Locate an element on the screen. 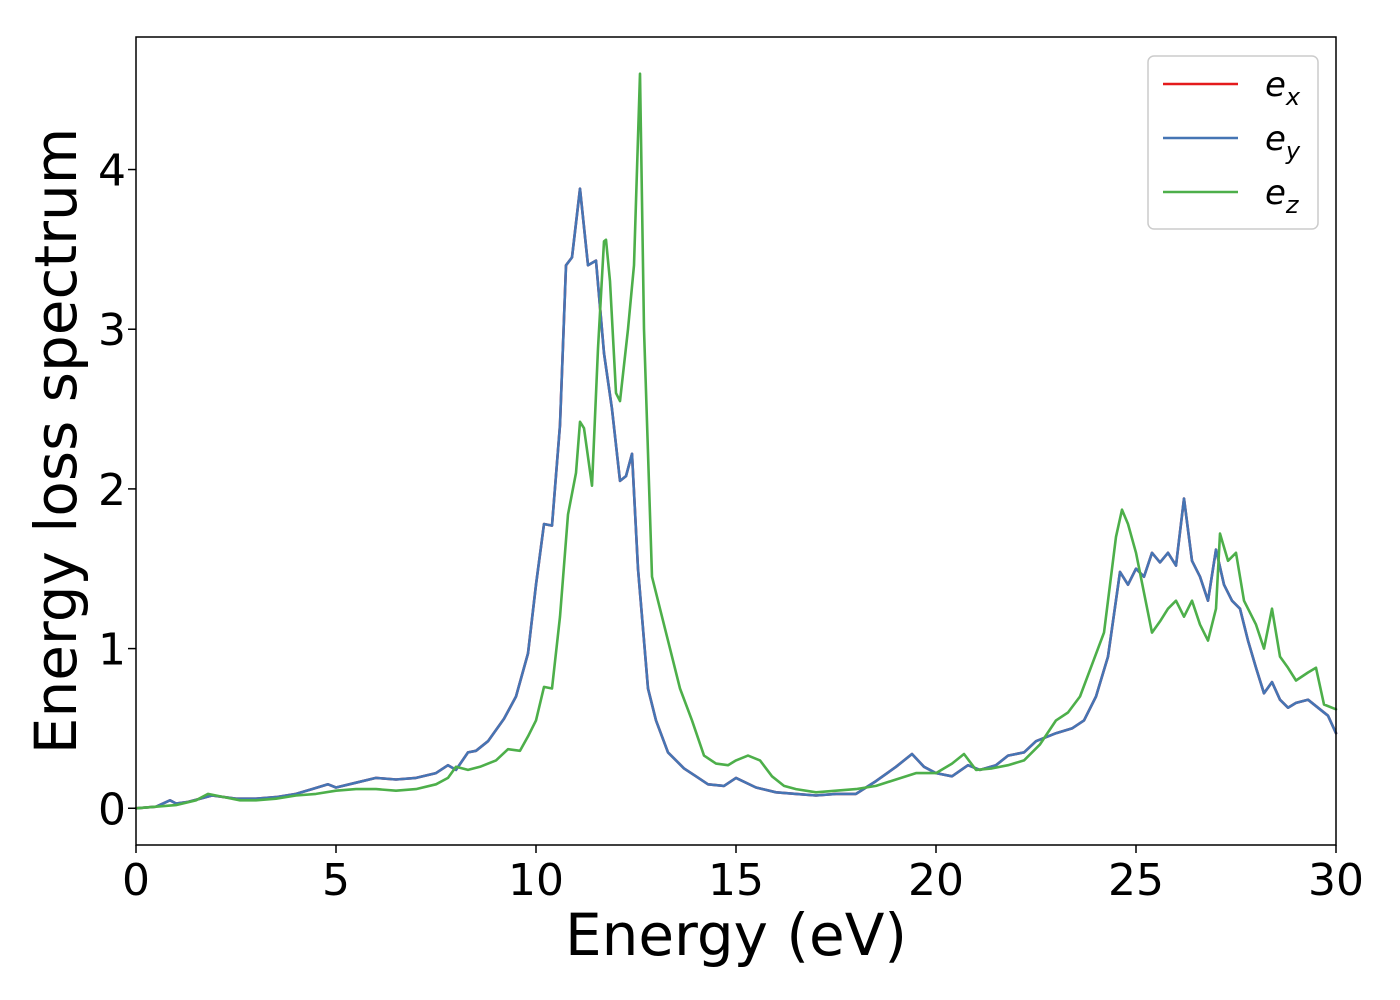 The width and height of the screenshot is (1400, 1000). legend-label-z: ez is located at coordinates (1282, 196).